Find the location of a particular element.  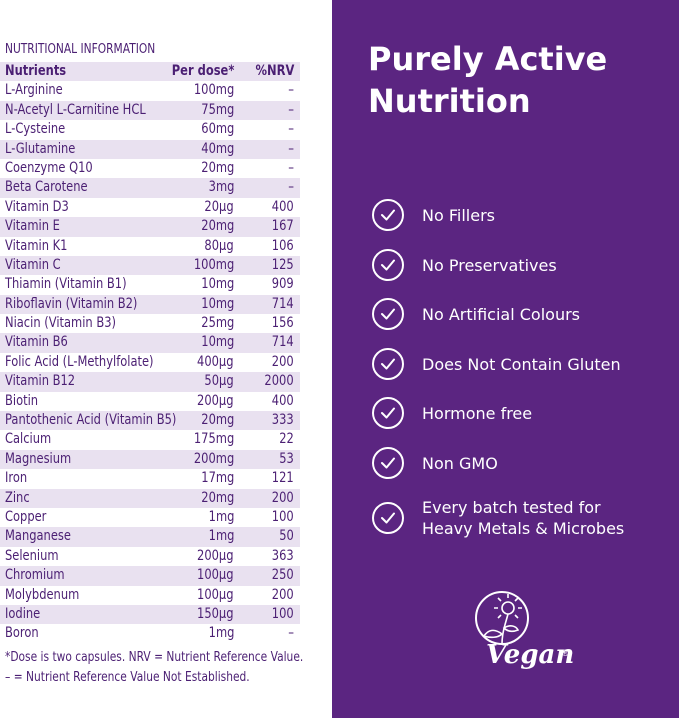

nutrient-nrv: 250 is located at coordinates (283, 575).